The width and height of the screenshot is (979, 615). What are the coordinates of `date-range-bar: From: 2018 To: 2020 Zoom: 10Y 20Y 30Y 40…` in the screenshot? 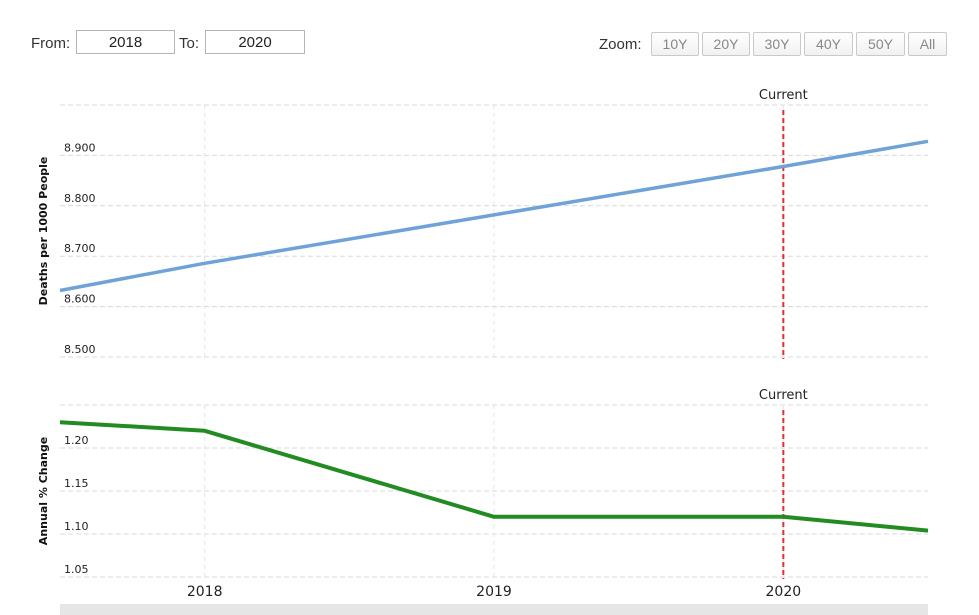 It's located at (489, 40).